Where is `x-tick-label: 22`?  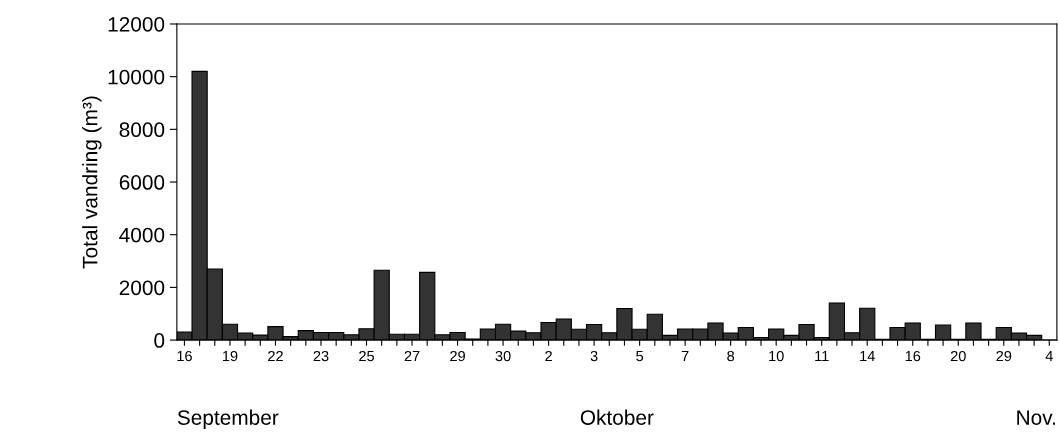
x-tick-label: 22 is located at coordinates (275, 356).